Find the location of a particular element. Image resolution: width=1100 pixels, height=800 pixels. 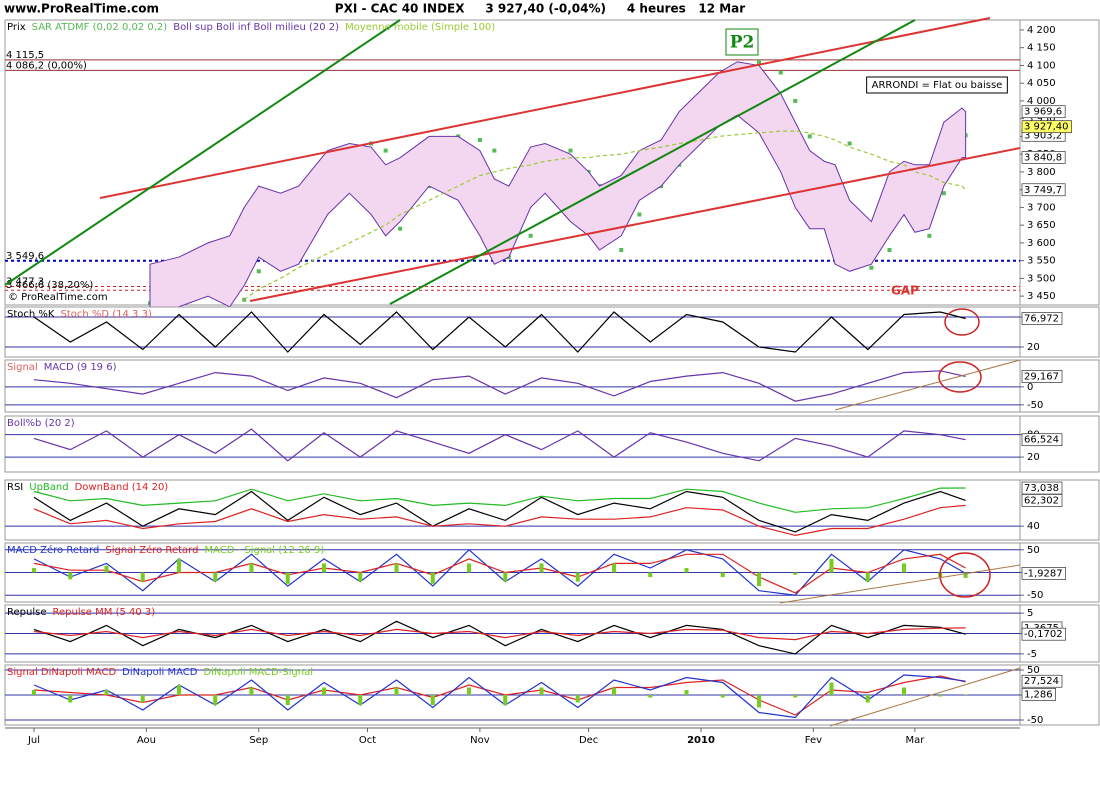

legend-entry: Stoch %K is located at coordinates (31, 314).